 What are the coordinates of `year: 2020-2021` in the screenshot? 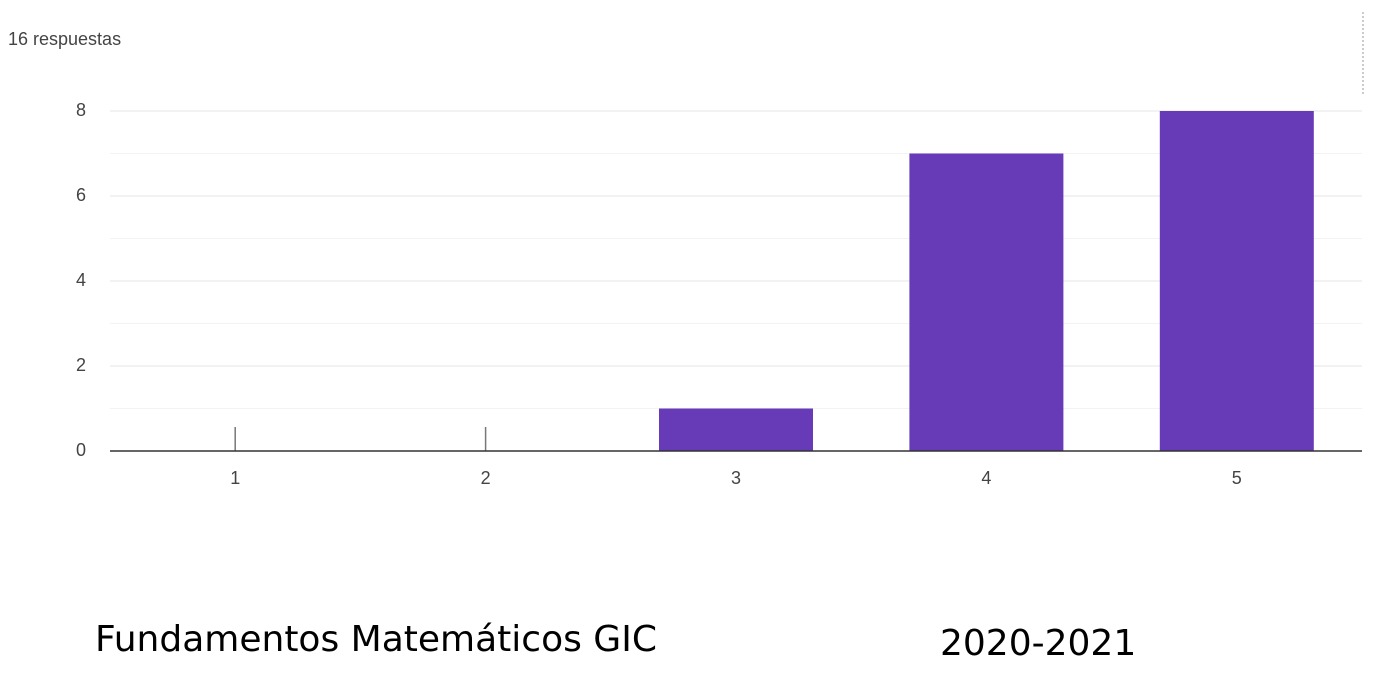 It's located at (1038, 643).